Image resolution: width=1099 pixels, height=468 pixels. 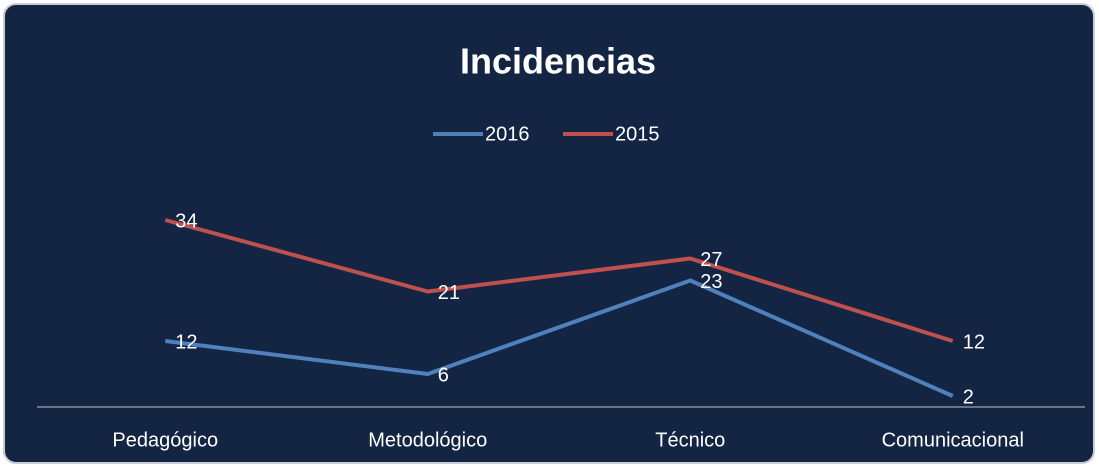 I want to click on legend-label: 2015, so click(x=637, y=134).